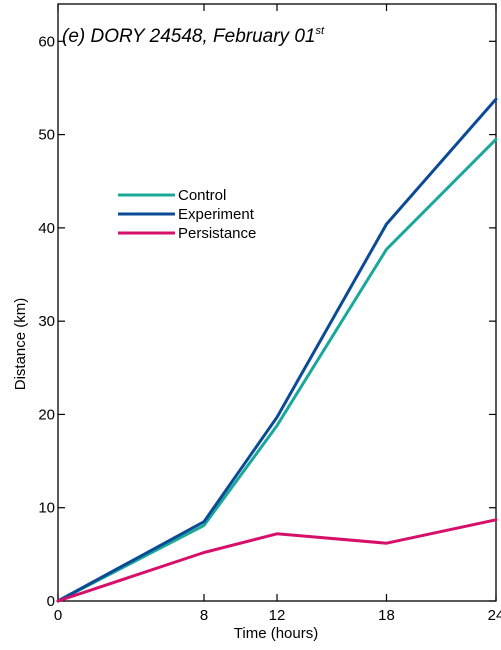  Describe the element at coordinates (46, 414) in the screenshot. I see `y-tick-label: 20` at that location.